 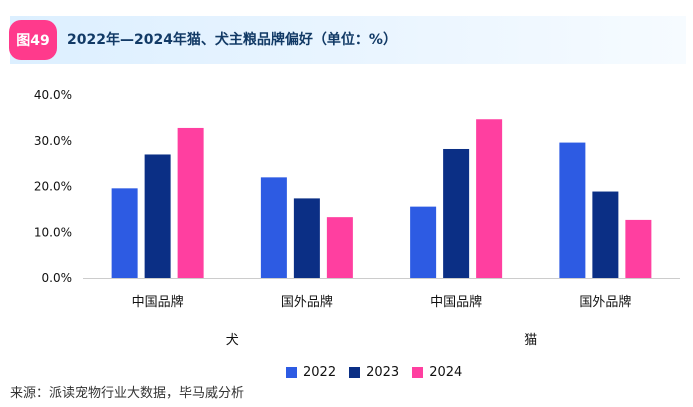 I want to click on legend-swatch-2022, so click(x=291, y=372).